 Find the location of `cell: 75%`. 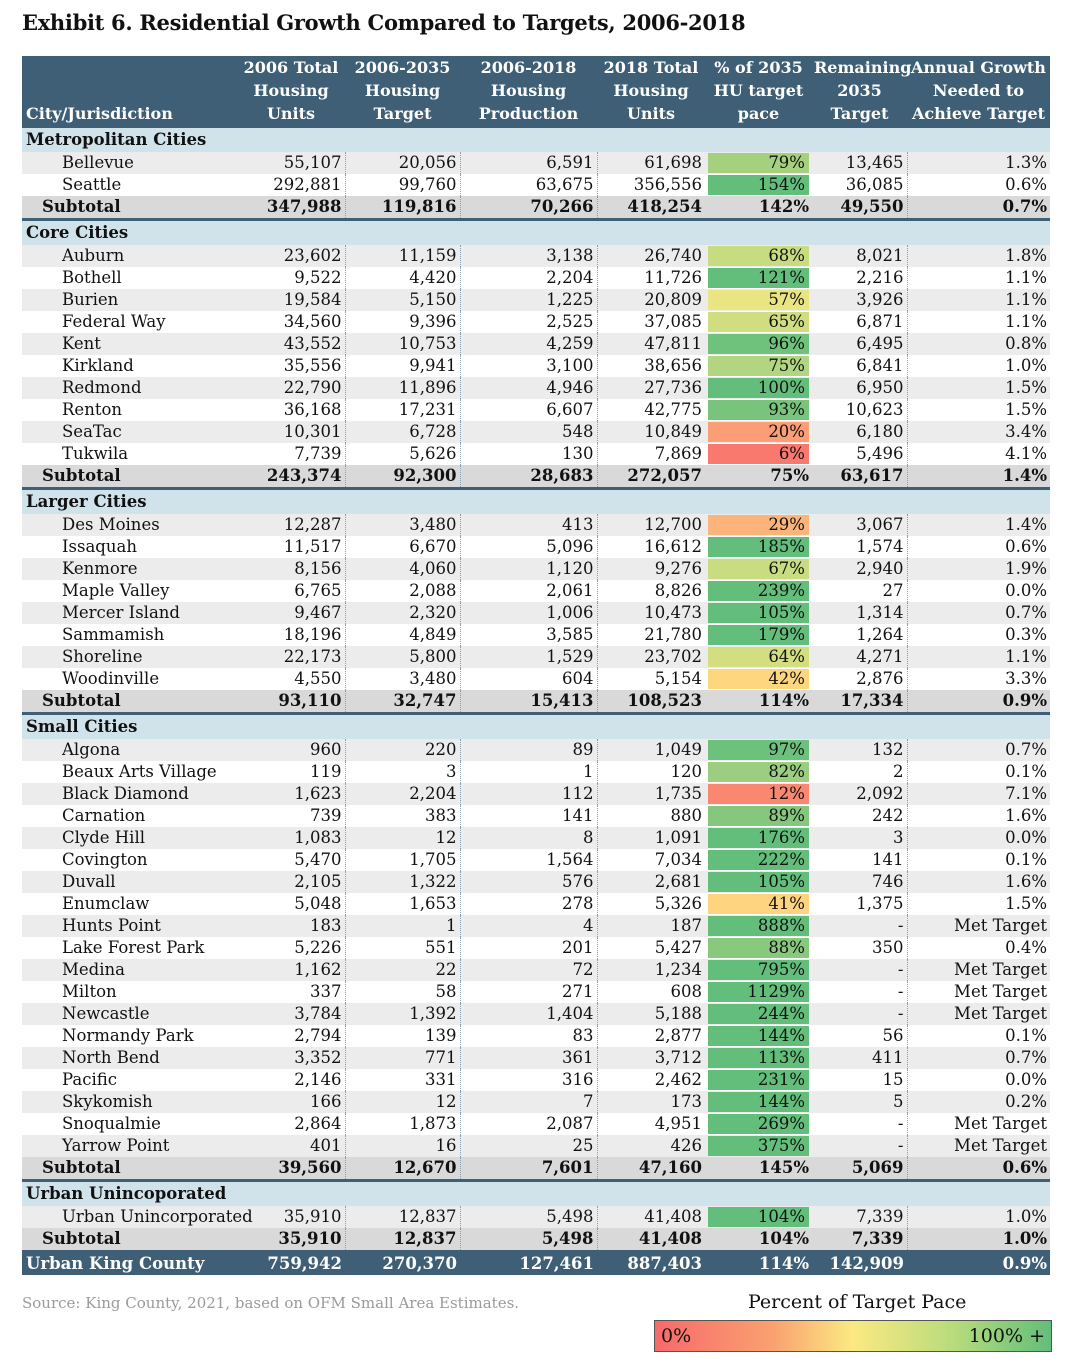

cell: 75% is located at coordinates (758, 366).